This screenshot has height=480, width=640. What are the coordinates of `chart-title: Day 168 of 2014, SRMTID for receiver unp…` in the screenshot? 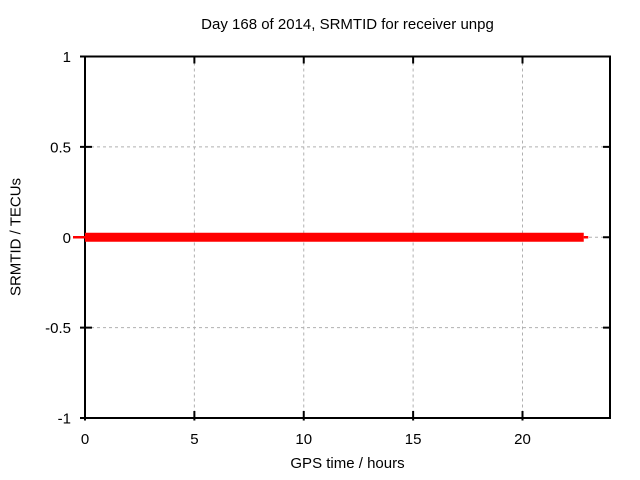 It's located at (347, 24).